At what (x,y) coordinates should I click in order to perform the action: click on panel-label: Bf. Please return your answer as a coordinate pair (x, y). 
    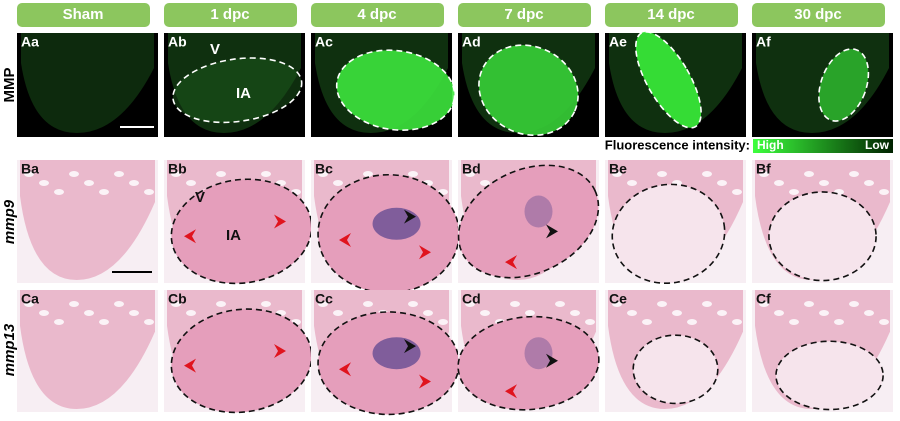
    Looking at the image, I should click on (763, 169).